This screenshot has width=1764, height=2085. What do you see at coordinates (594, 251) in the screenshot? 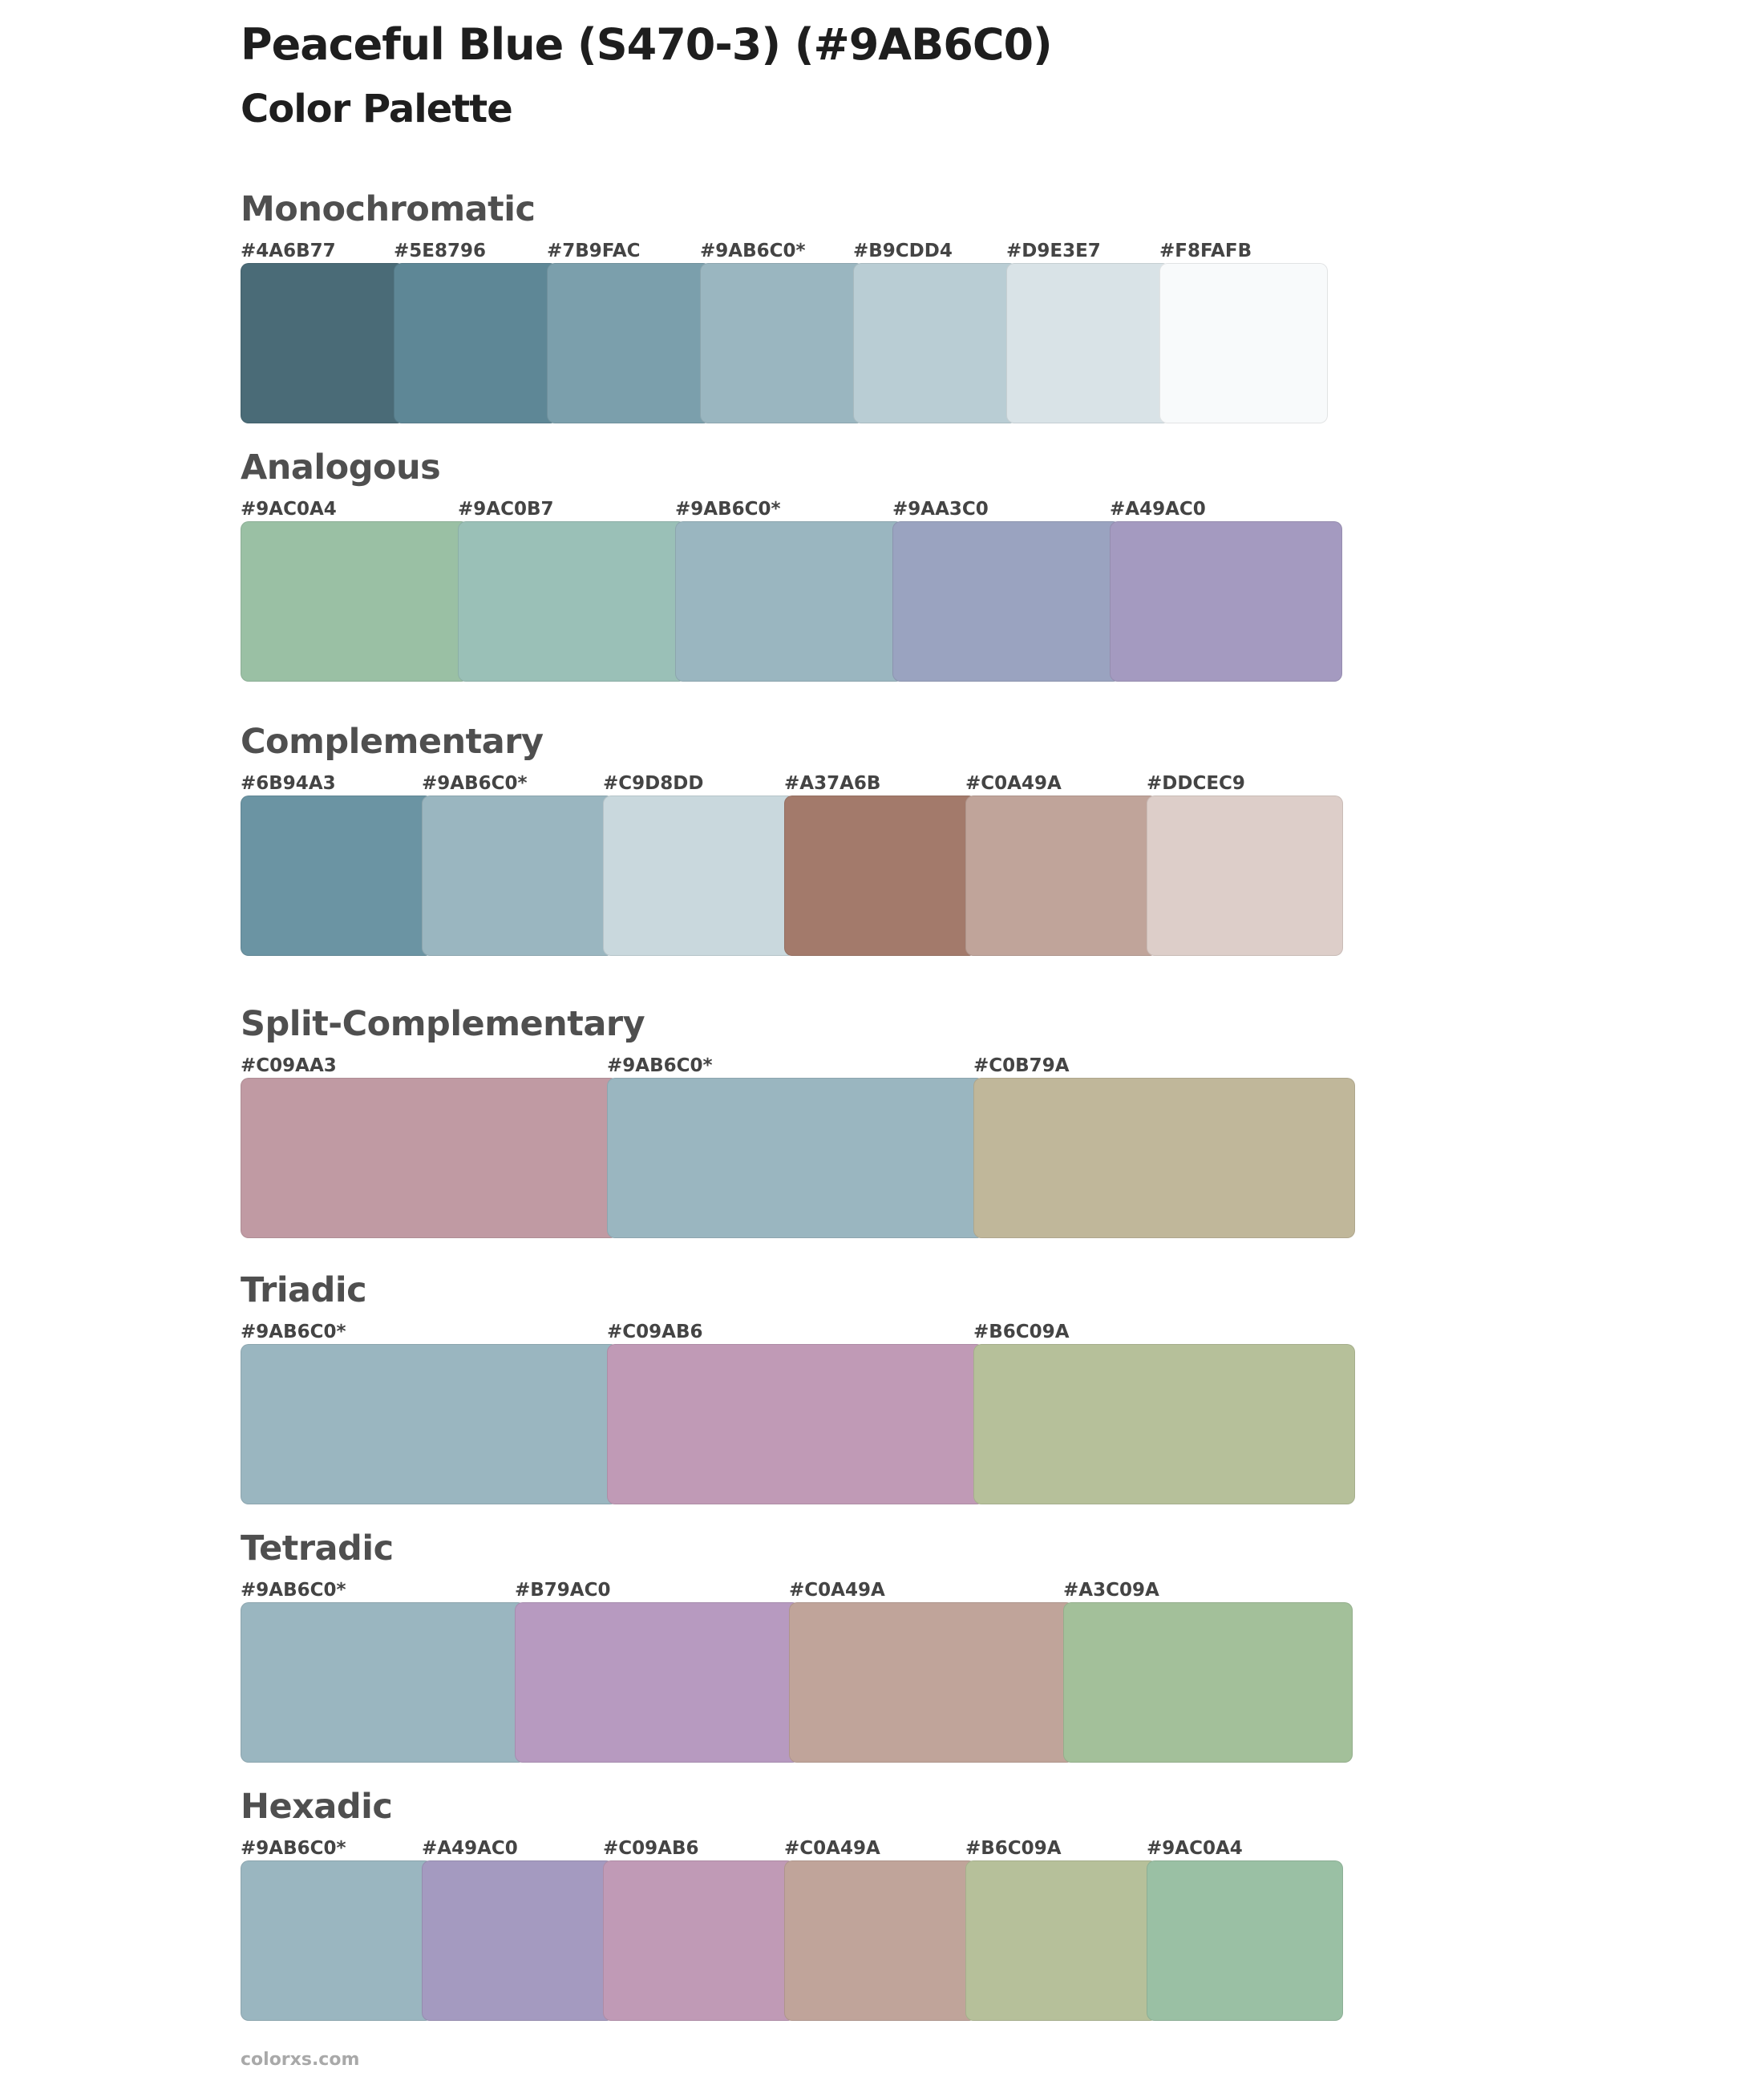
I see `hex-label: #7B9FAC` at bounding box center [594, 251].